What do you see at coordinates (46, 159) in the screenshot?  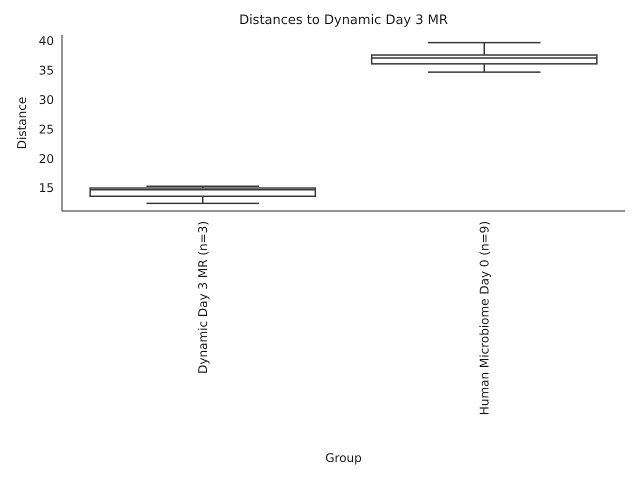 I see `y-tick-label: 20` at bounding box center [46, 159].